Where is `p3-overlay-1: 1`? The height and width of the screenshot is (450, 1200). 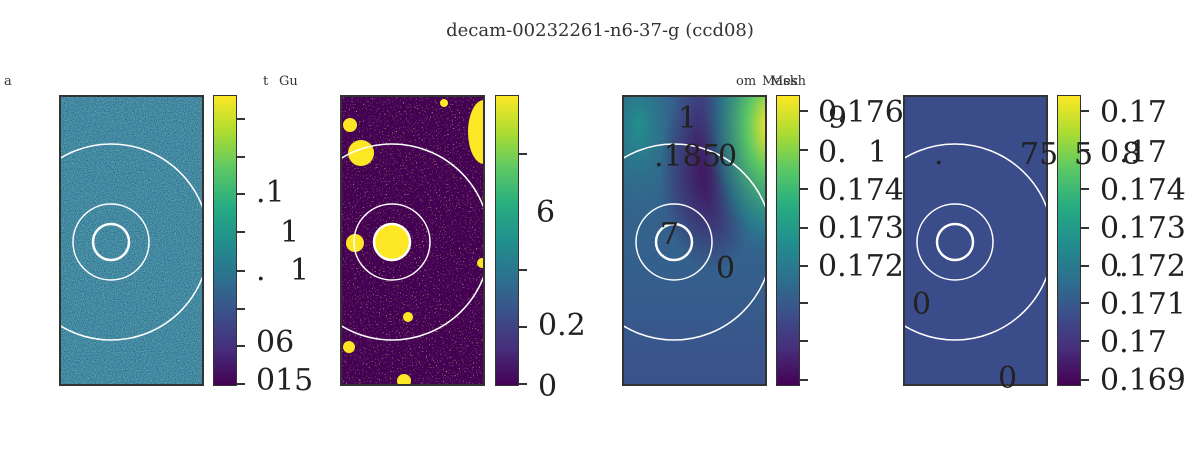
p3-overlay-1: 1 is located at coordinates (688, 118).